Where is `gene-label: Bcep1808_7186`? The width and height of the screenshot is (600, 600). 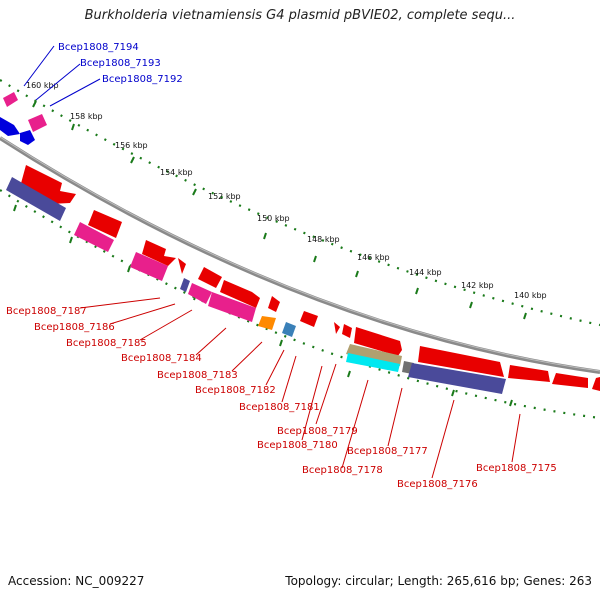 gene-label: Bcep1808_7186 is located at coordinates (74, 327).